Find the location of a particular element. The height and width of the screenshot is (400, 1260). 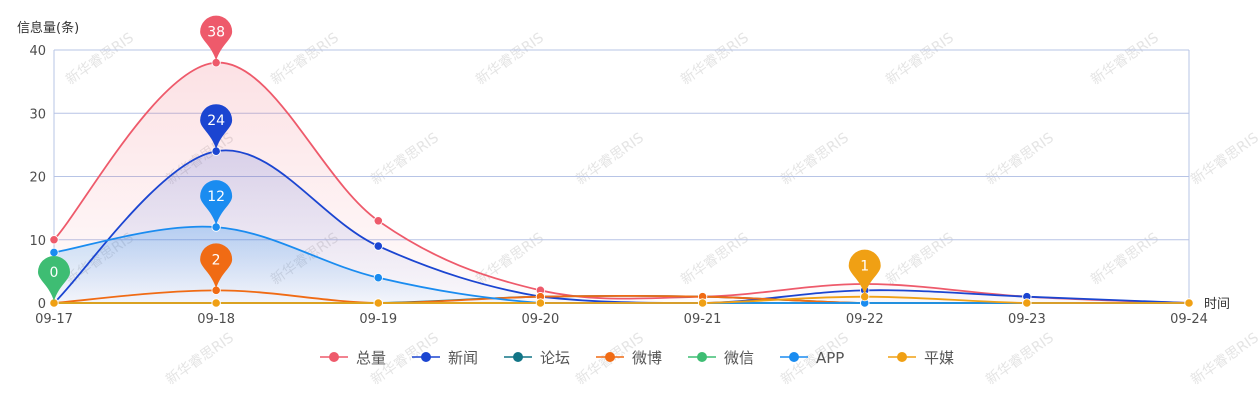

x-tick-label: 09-24 is located at coordinates (1189, 319).